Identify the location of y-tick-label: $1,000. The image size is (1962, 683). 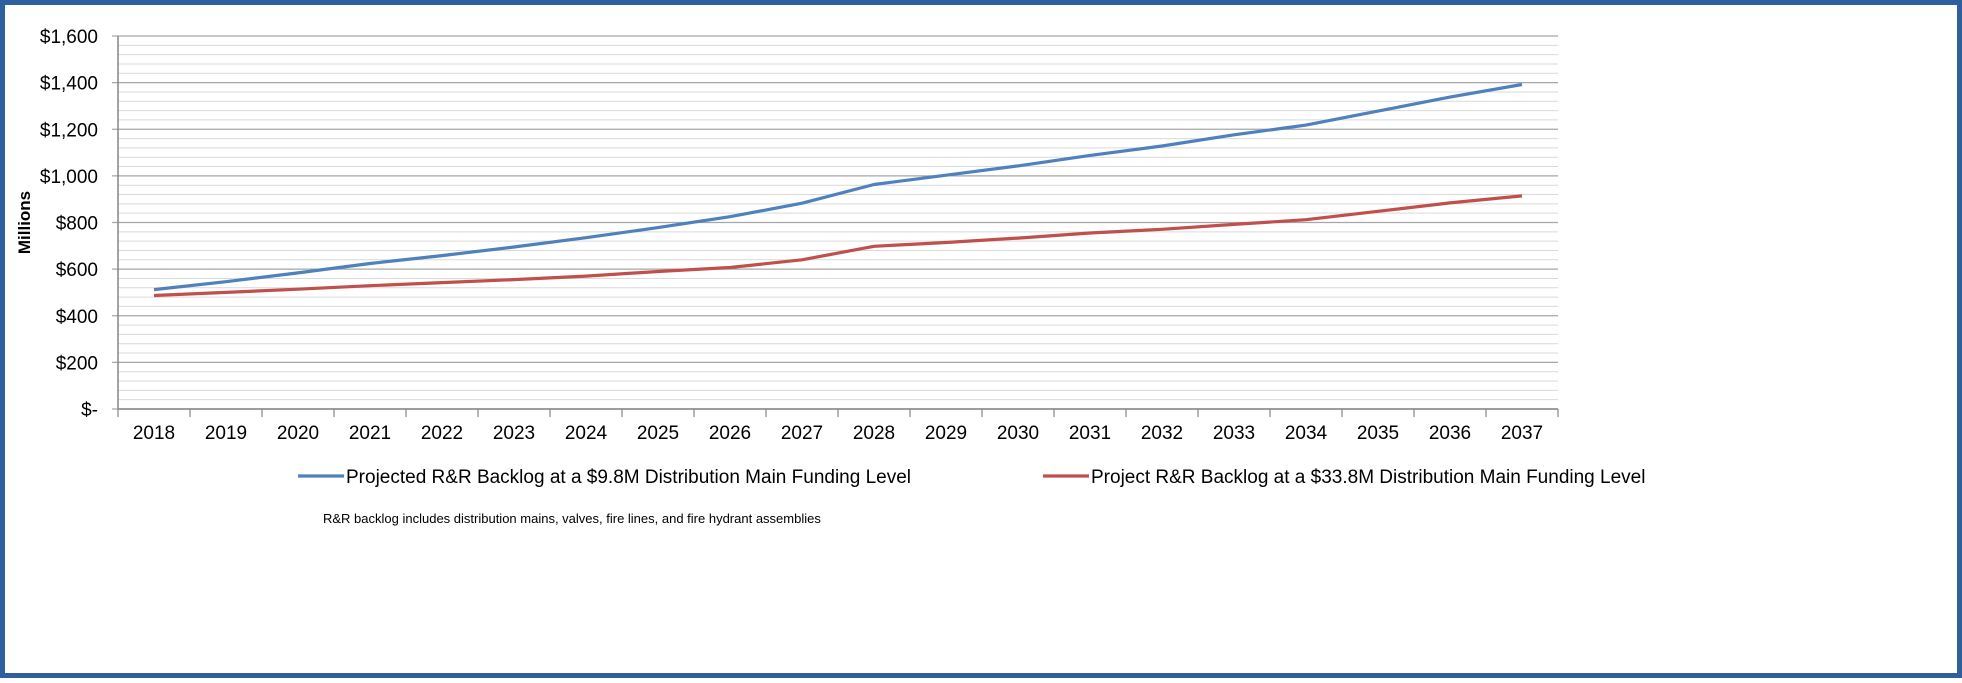
(69, 177).